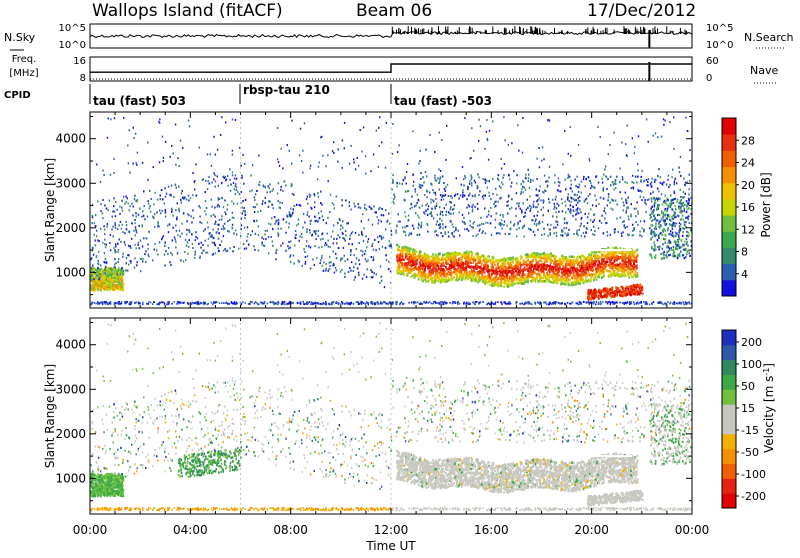 The image size is (800, 558). What do you see at coordinates (561, 250) in the screenshot?
I see `rti-gap` at bounding box center [561, 250].